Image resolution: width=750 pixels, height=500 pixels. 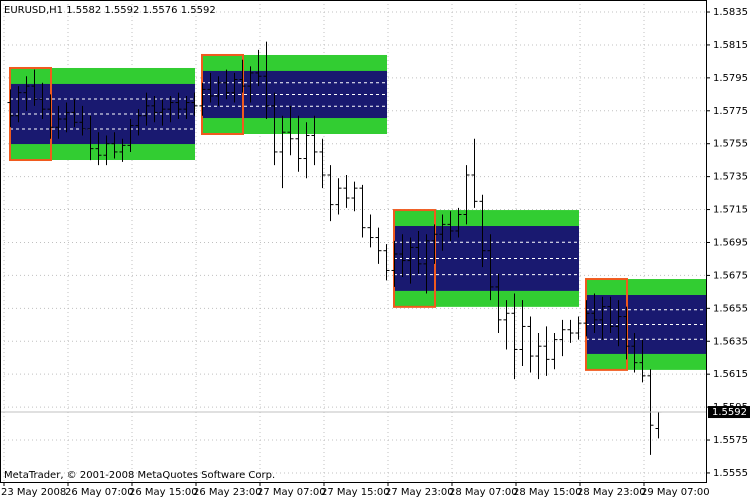 I want to click on current-price-box, so click(x=729, y=412).